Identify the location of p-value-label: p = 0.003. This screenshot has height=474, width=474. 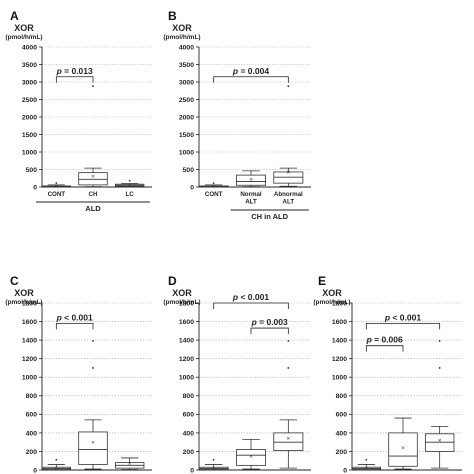
(269, 322).